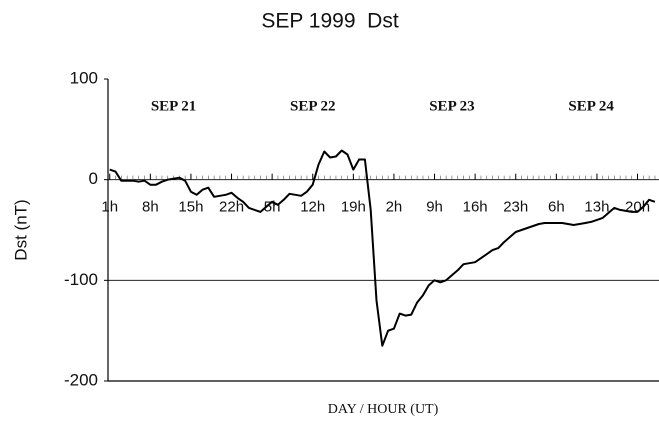  What do you see at coordinates (383, 409) in the screenshot?
I see `x-axis-label: DAY / HOUR (UT)` at bounding box center [383, 409].